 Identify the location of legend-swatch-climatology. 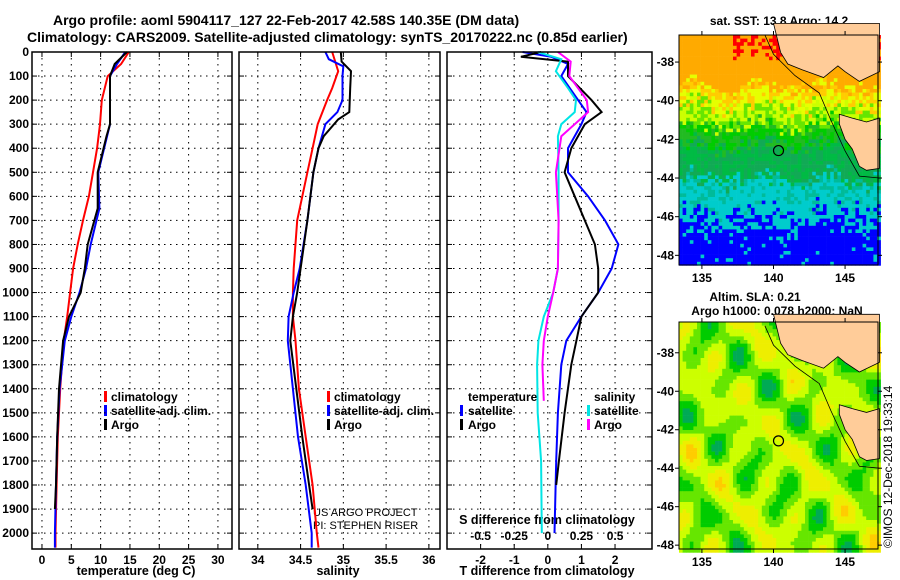
(105, 396).